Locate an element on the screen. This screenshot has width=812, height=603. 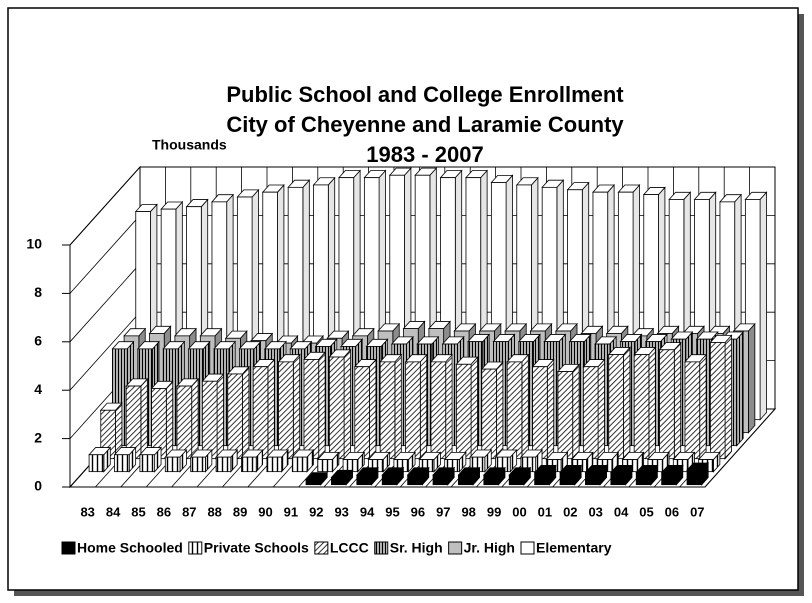
legend-label: Home Schooled is located at coordinates (130, 548).